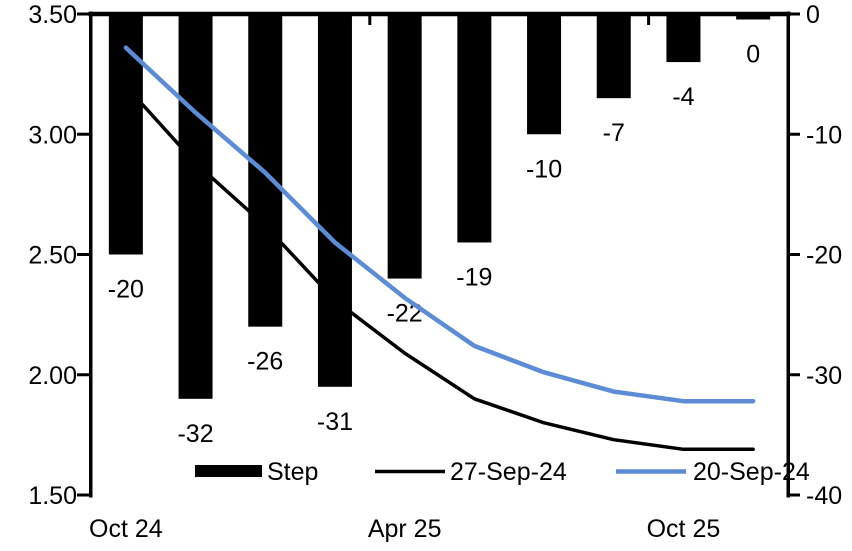 Image resolution: width=852 pixels, height=551 pixels. I want to click on step-bar-value-label: 0, so click(753, 55).